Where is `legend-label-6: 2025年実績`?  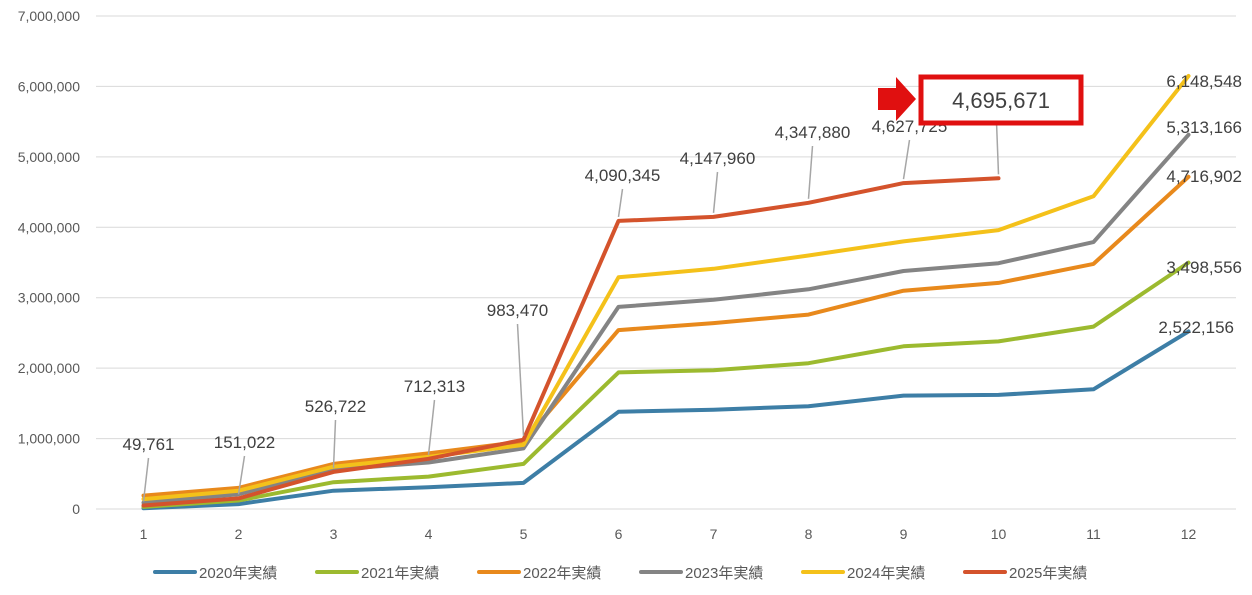 legend-label-6: 2025年実績 is located at coordinates (1048, 573).